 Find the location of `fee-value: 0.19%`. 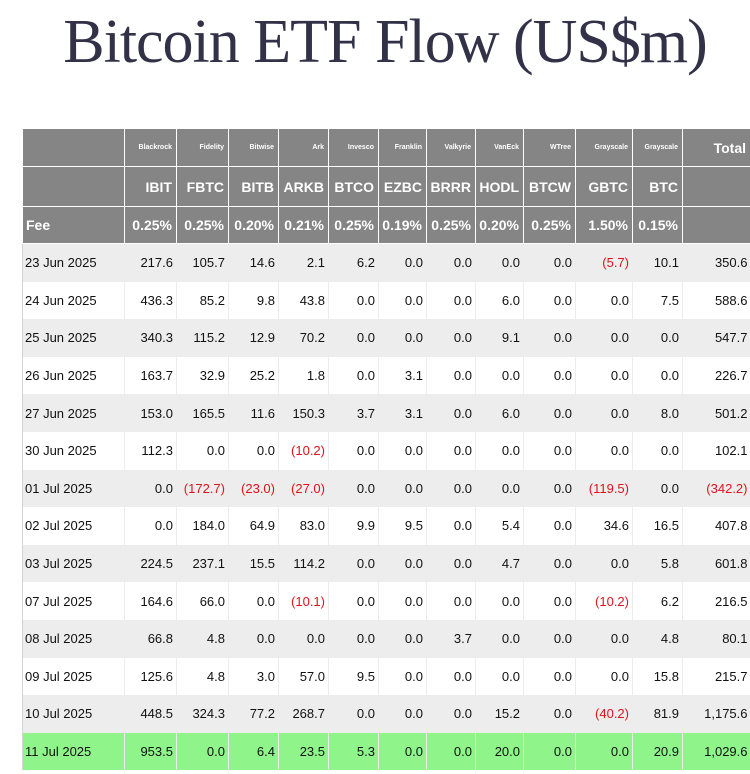

fee-value: 0.19% is located at coordinates (402, 225).